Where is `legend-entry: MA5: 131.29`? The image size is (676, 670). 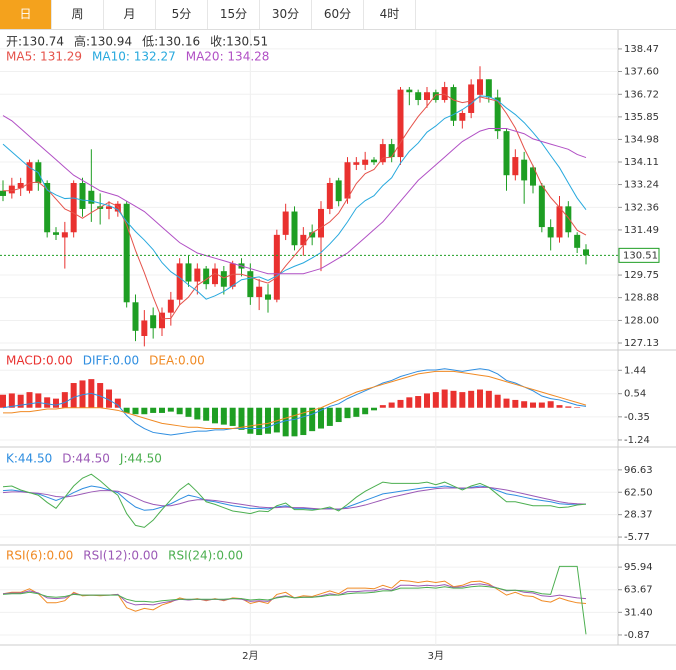 legend-entry: MA5: 131.29 is located at coordinates (44, 57).